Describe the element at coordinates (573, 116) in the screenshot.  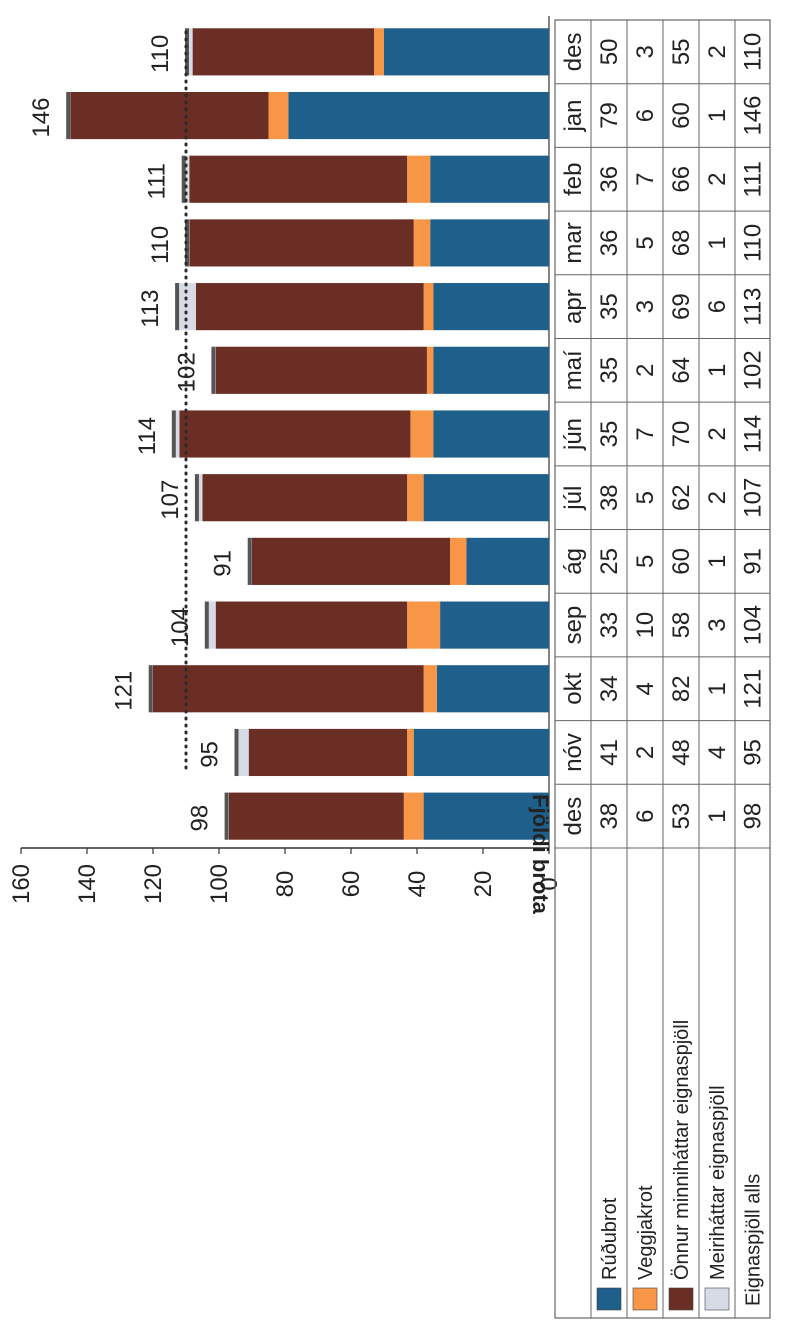
I see `table-category-cell: jan` at that location.